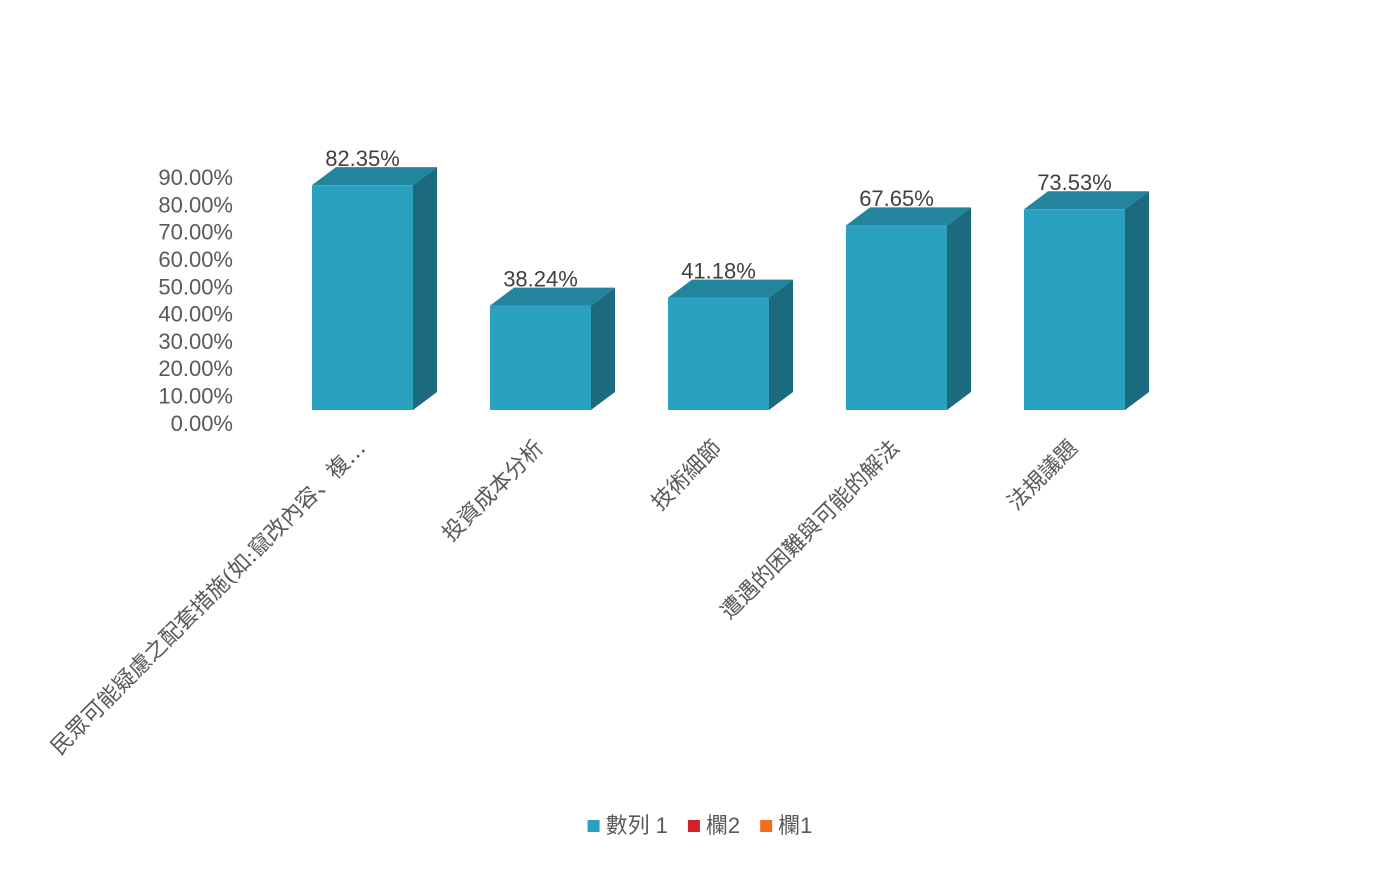 The width and height of the screenshot is (1393, 869). Describe the element at coordinates (195, 286) in the screenshot. I see `y-tick-label: 50.00%` at that location.